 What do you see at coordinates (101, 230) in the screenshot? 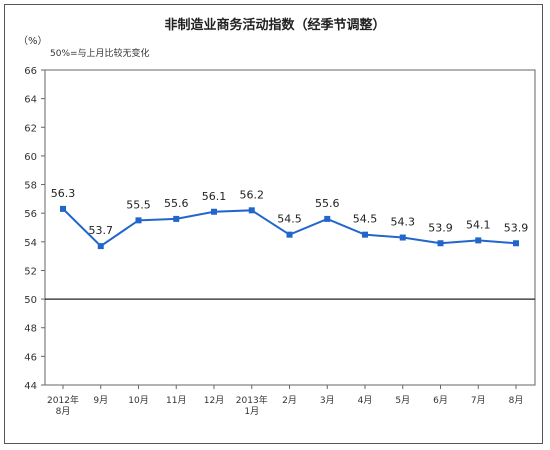
I see `data-label: 53.7` at bounding box center [101, 230].